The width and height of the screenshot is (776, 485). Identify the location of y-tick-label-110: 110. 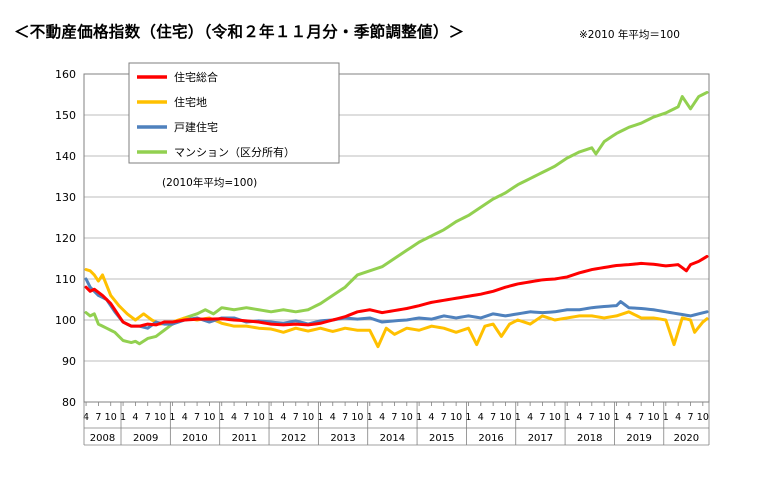
(65, 279).